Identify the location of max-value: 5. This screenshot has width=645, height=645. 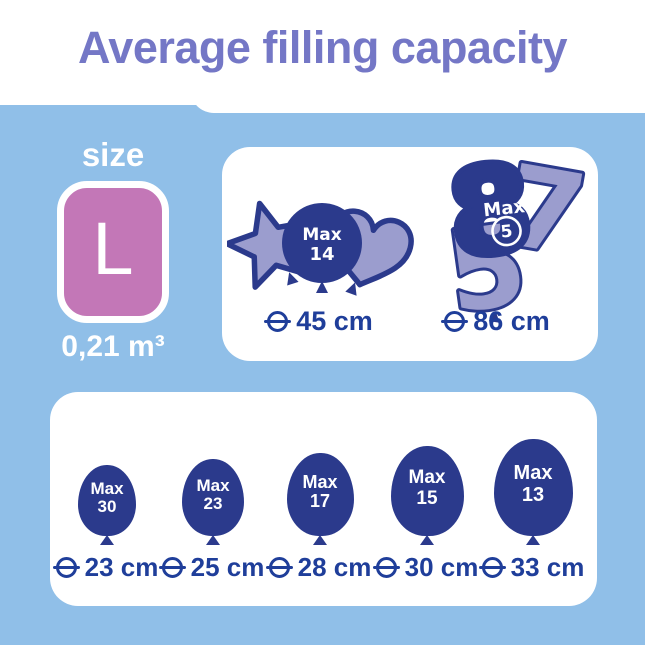
(507, 232).